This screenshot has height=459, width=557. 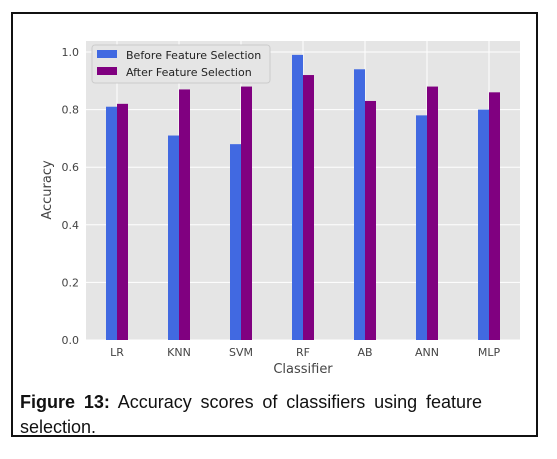 I want to click on legend-label-before: Before Feature Selection, so click(x=193, y=55).